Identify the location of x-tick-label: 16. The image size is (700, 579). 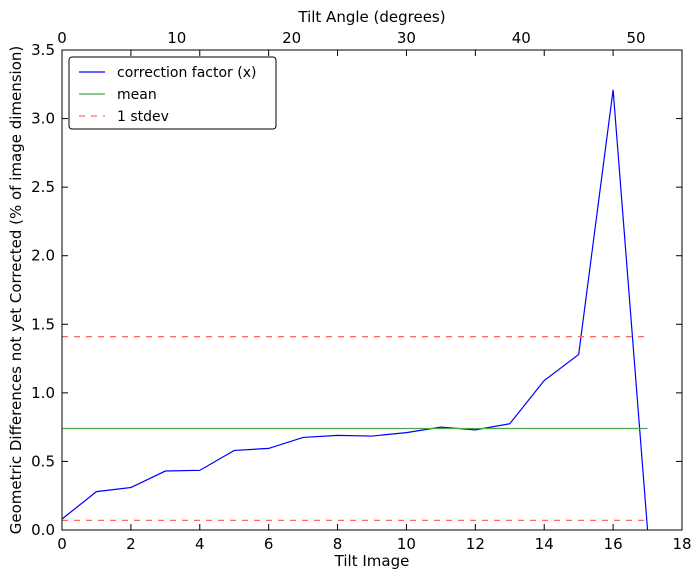
(613, 544).